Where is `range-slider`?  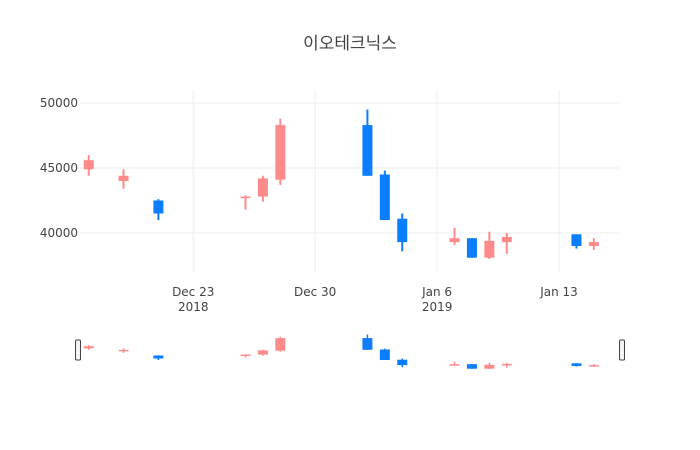
range-slider is located at coordinates (350, 352).